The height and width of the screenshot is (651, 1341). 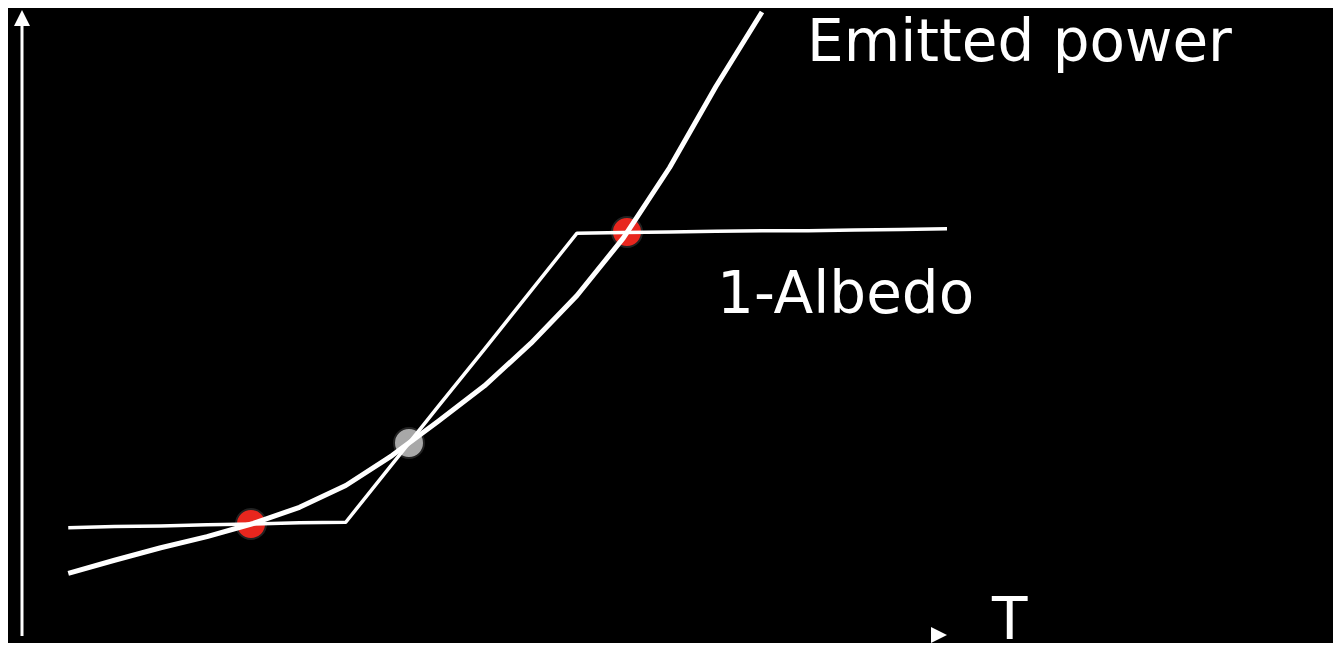 I want to click on series-label: 1-Albedo, so click(x=846, y=292).